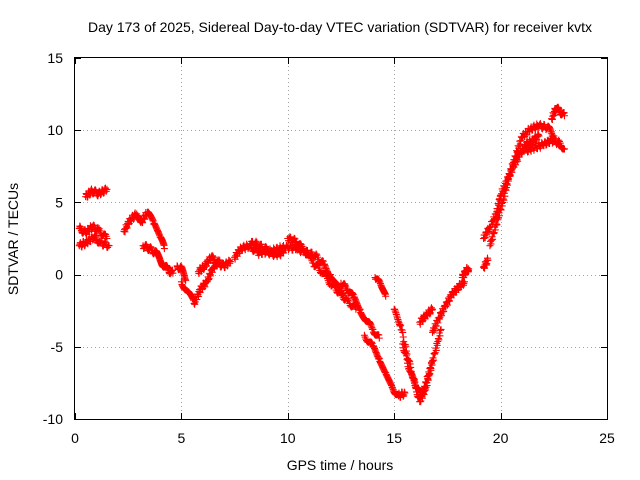 This screenshot has width=640, height=480. What do you see at coordinates (340, 465) in the screenshot?
I see `x-axis-label: GPS time / hours` at bounding box center [340, 465].